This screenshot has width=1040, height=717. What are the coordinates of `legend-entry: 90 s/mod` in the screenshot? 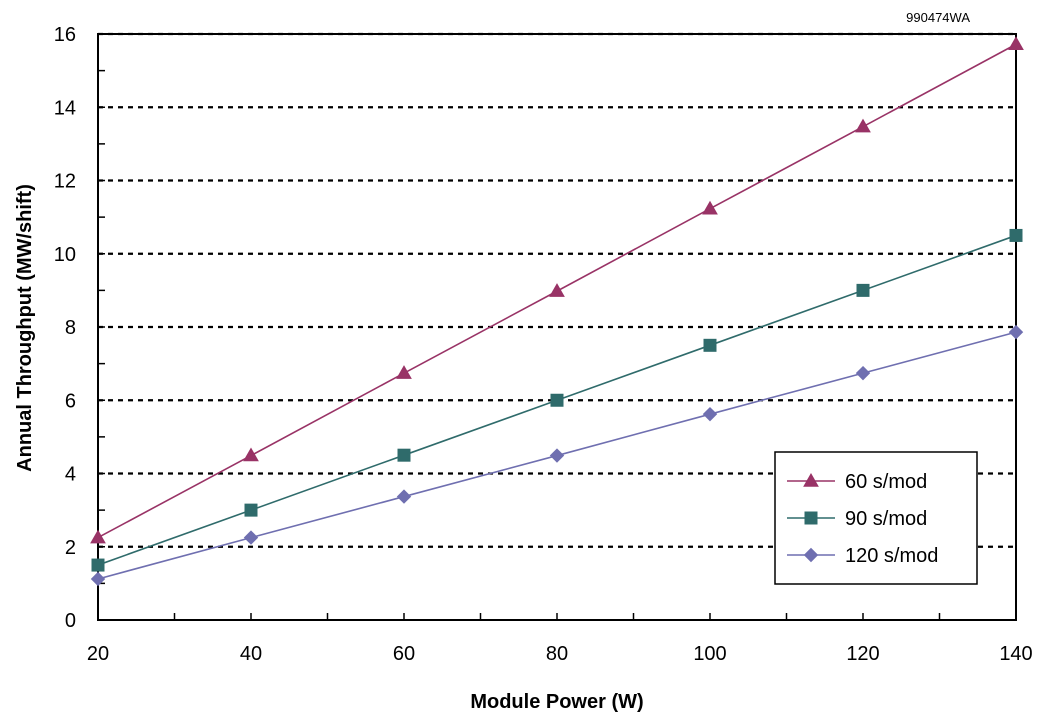 It's located at (857, 519).